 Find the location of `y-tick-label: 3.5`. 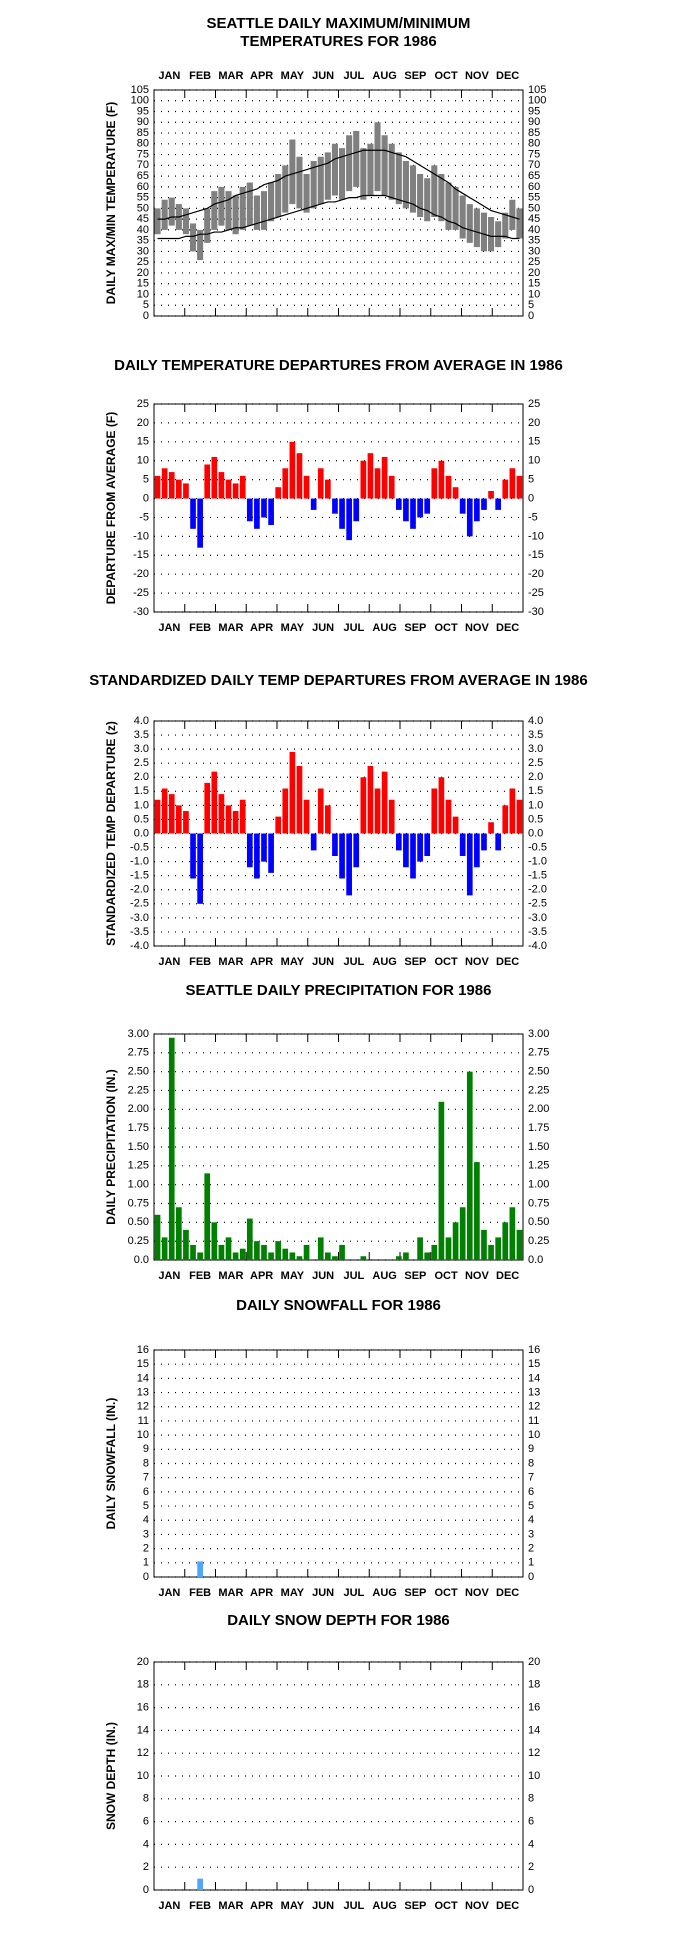

y-tick-label: 3.5 is located at coordinates (141, 735).